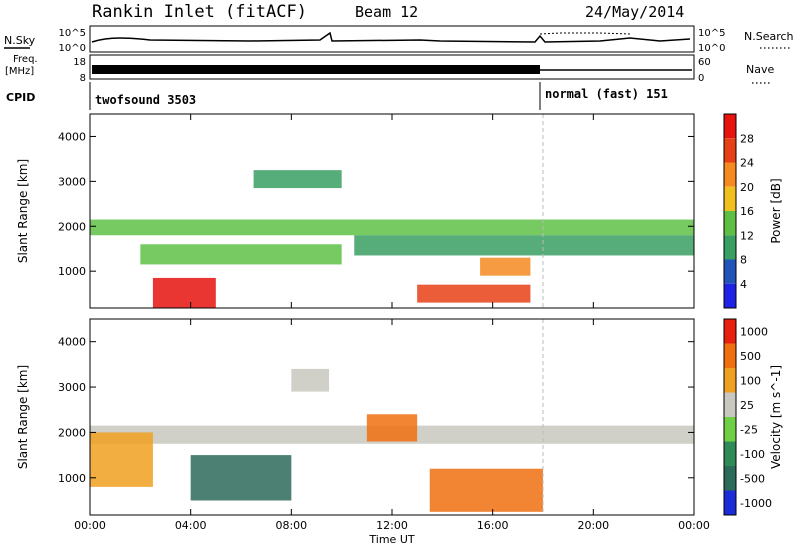 This screenshot has width=800, height=554. I want to click on freq-tick-bottom: 8, so click(83, 78).